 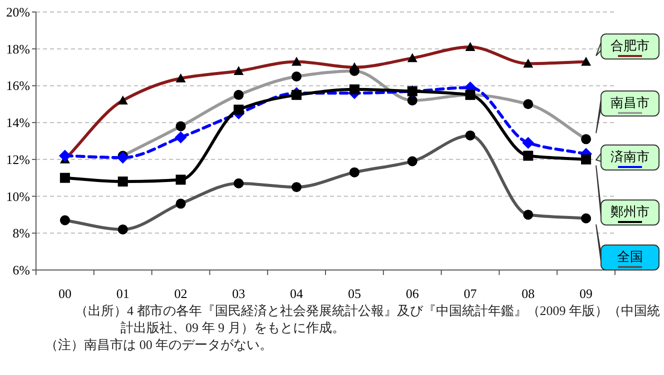 What do you see at coordinates (181, 293) in the screenshot?
I see `x-tick-label: 02` at bounding box center [181, 293].